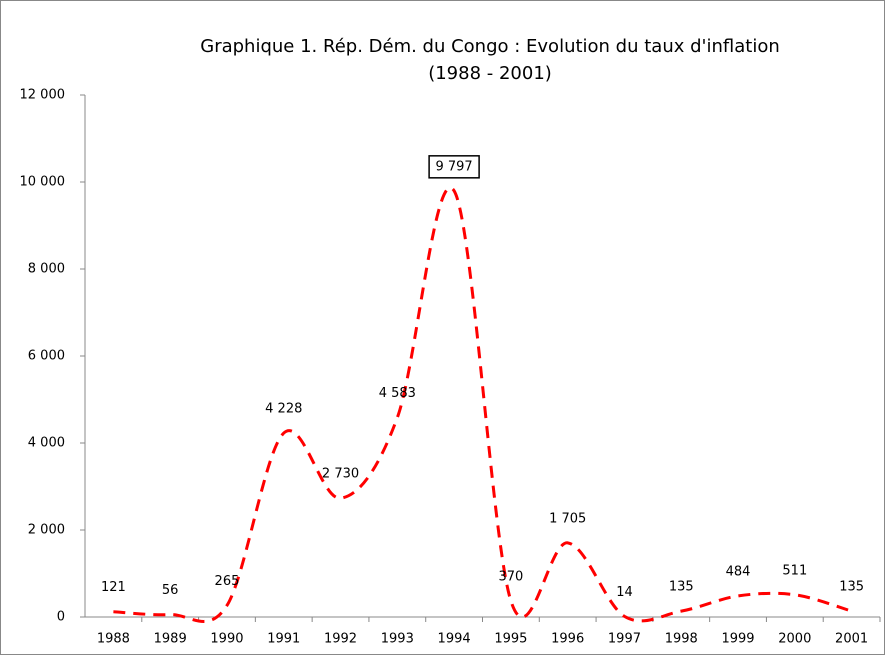 This screenshot has width=885, height=655. I want to click on x-tick-label: 1994, so click(454, 639).